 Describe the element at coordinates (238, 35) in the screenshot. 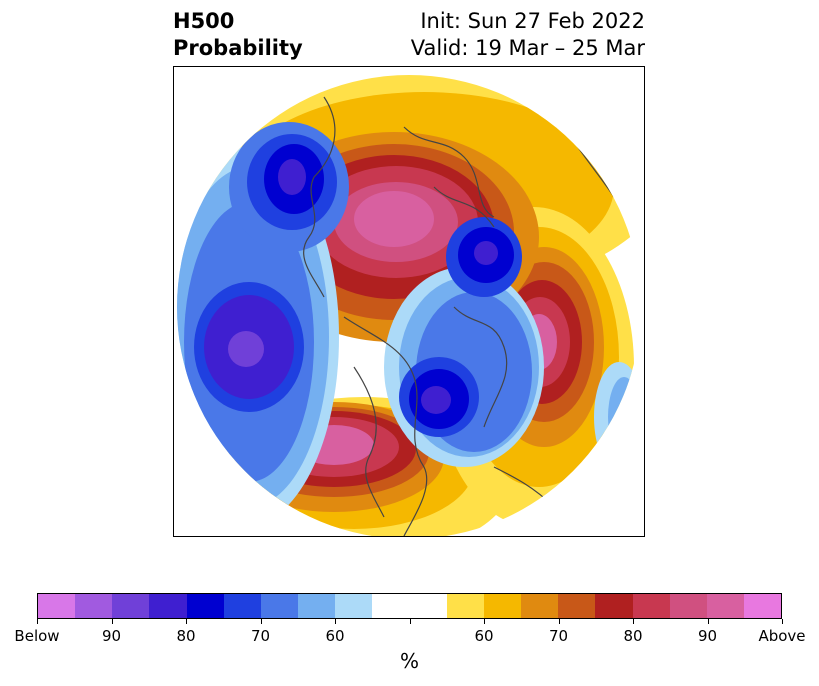

I see `map-title: H500 Probability` at that location.